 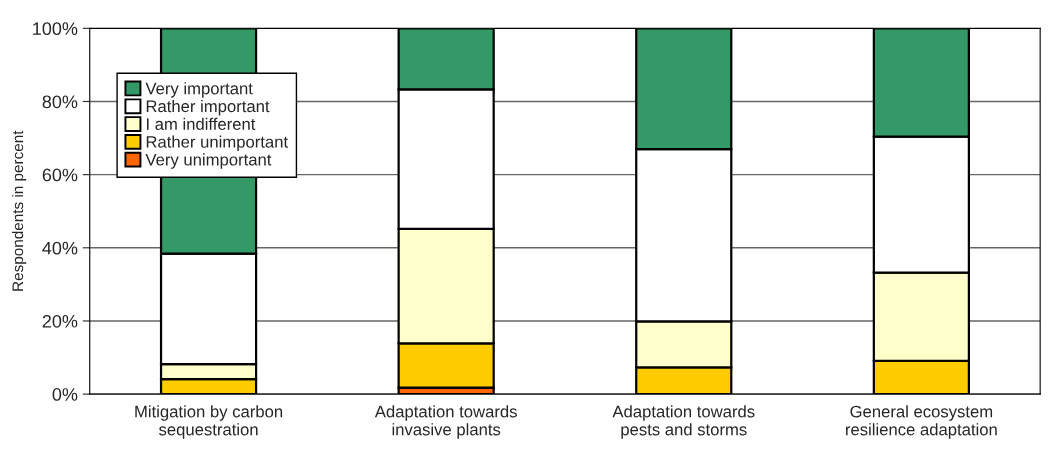 I want to click on x-tick-label: Mitigation by carbon sequestration, so click(x=209, y=422).